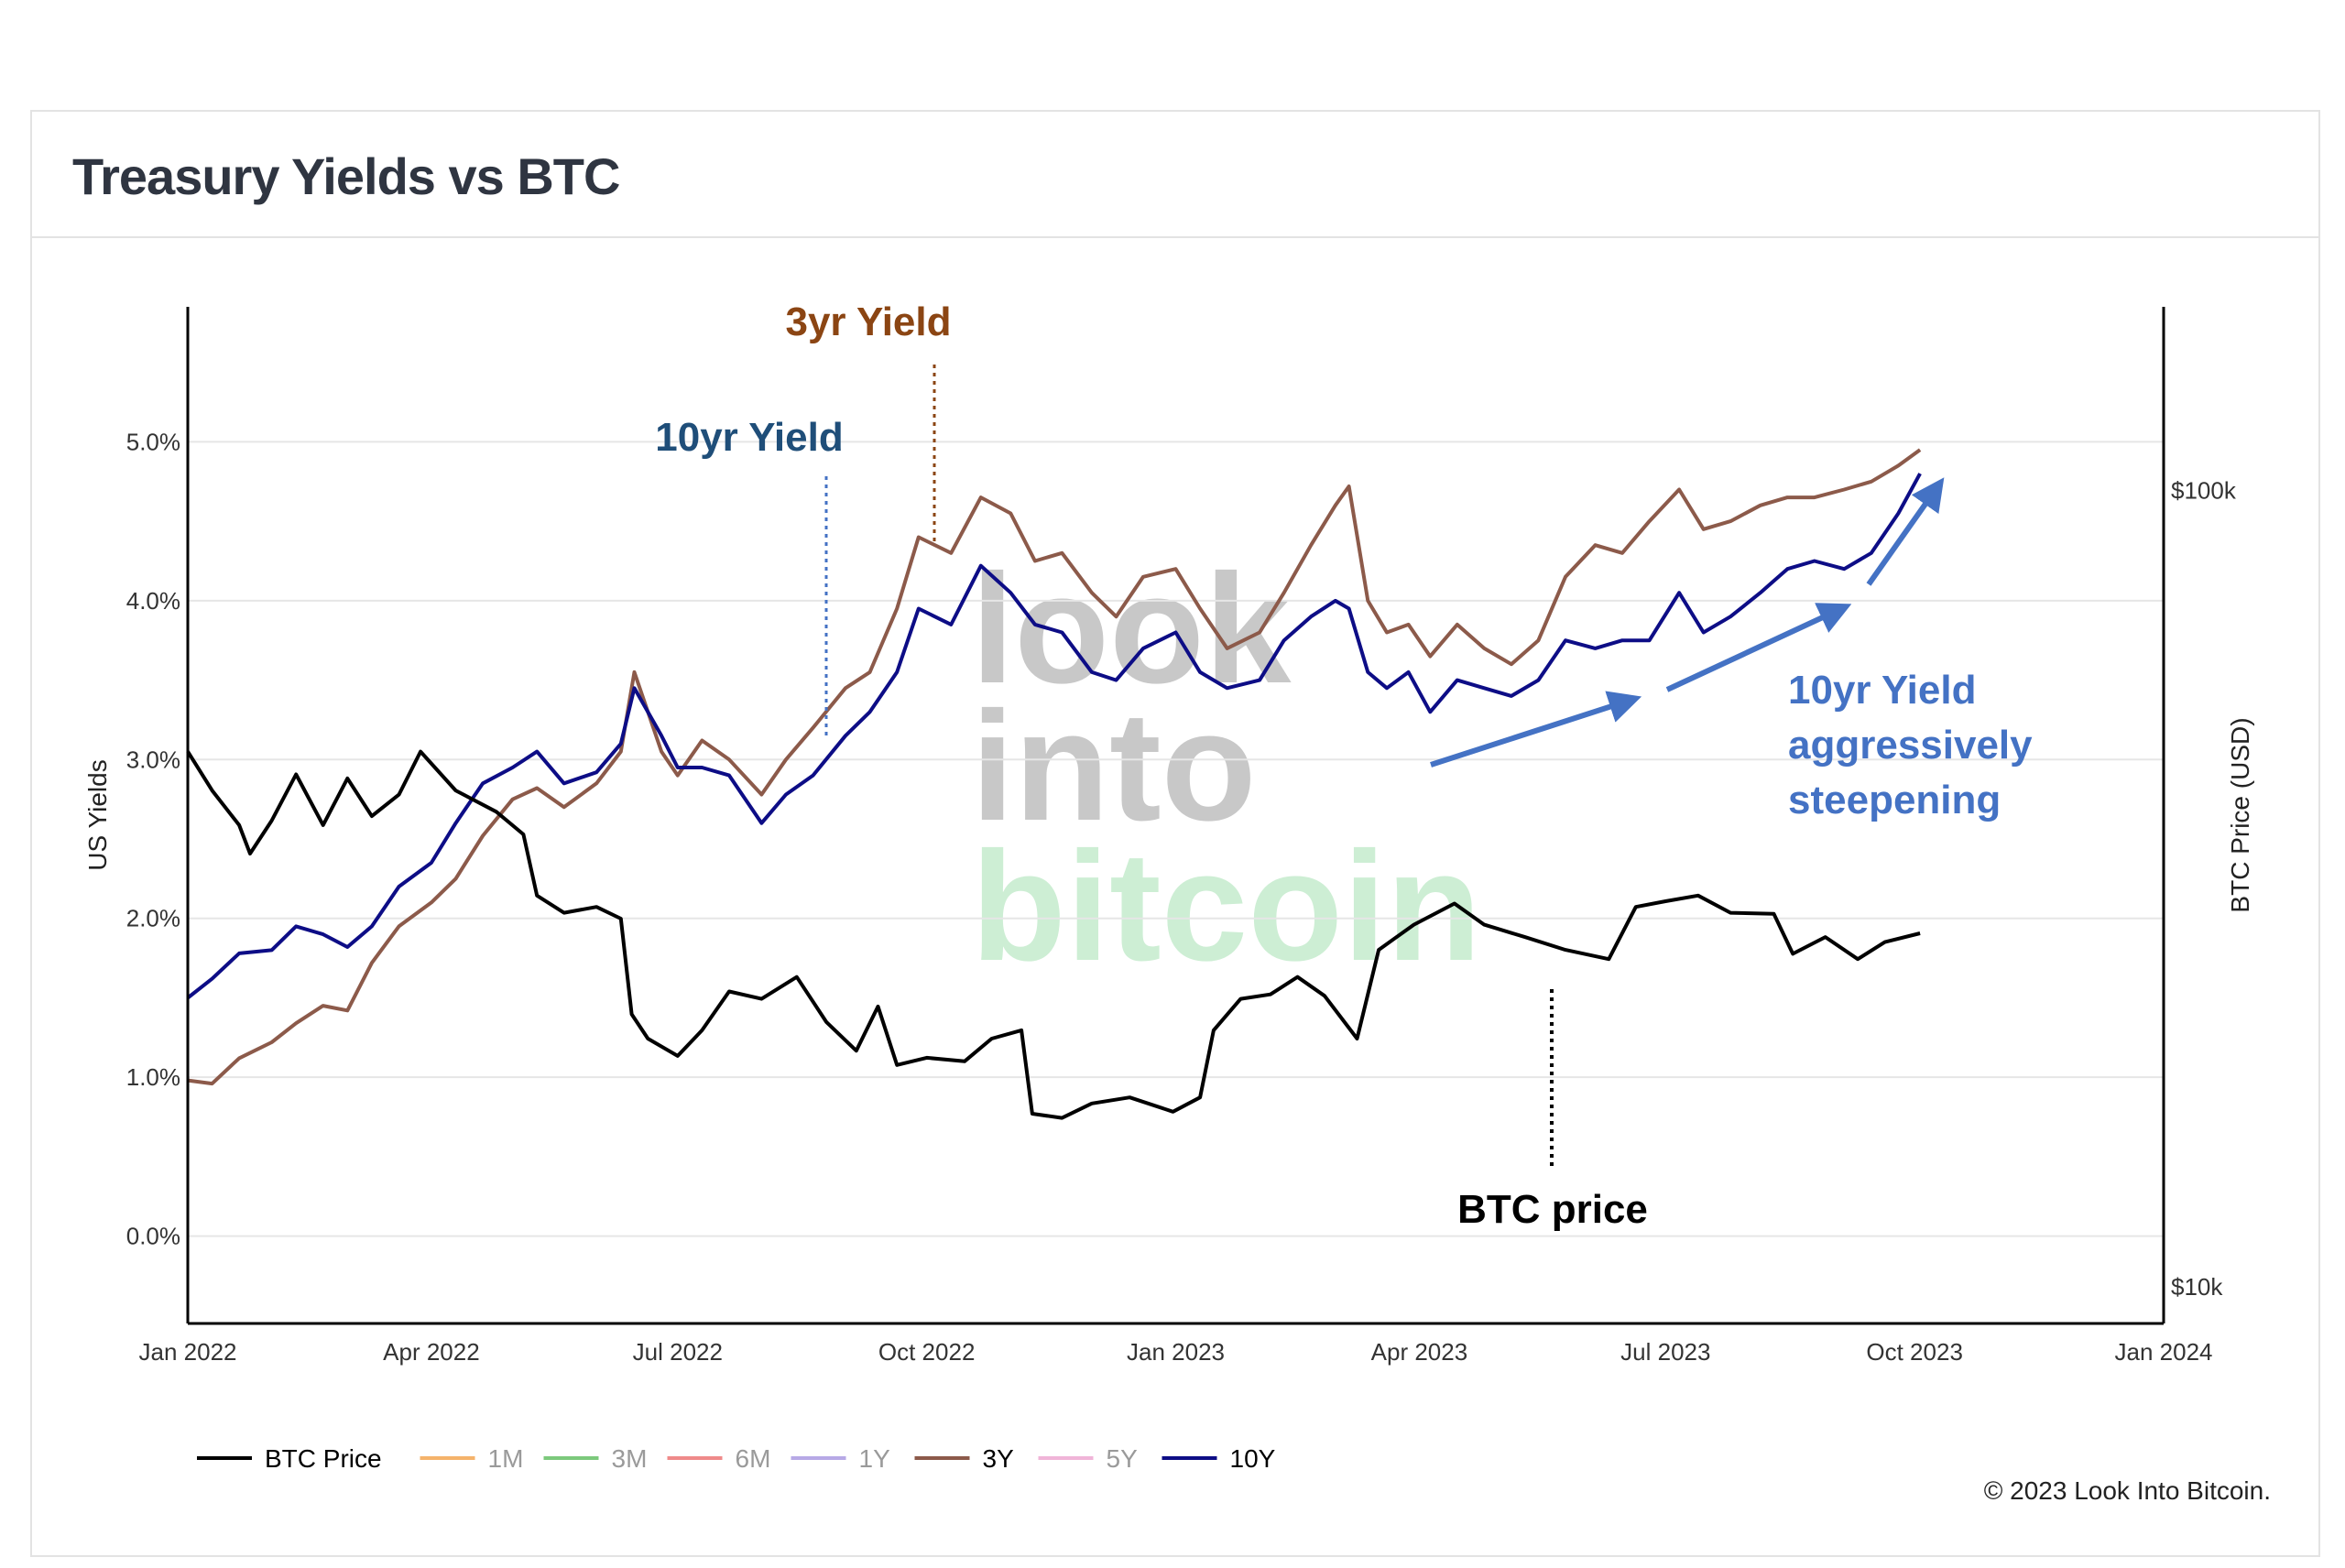 The width and height of the screenshot is (2345, 1568). What do you see at coordinates (678, 1352) in the screenshot?
I see `x-tick-label: Jul 2022` at bounding box center [678, 1352].